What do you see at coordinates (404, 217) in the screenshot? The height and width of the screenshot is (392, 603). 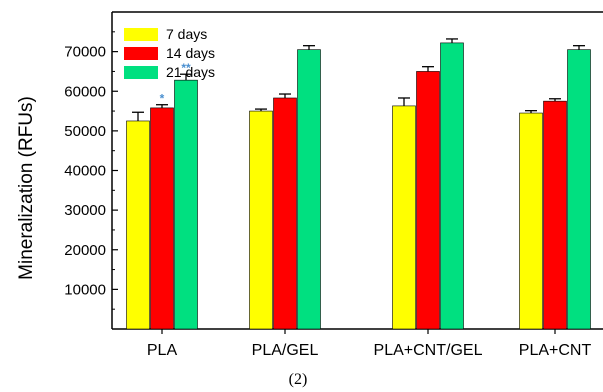 I see `bar-7-days-pla-cnt-gel` at bounding box center [404, 217].